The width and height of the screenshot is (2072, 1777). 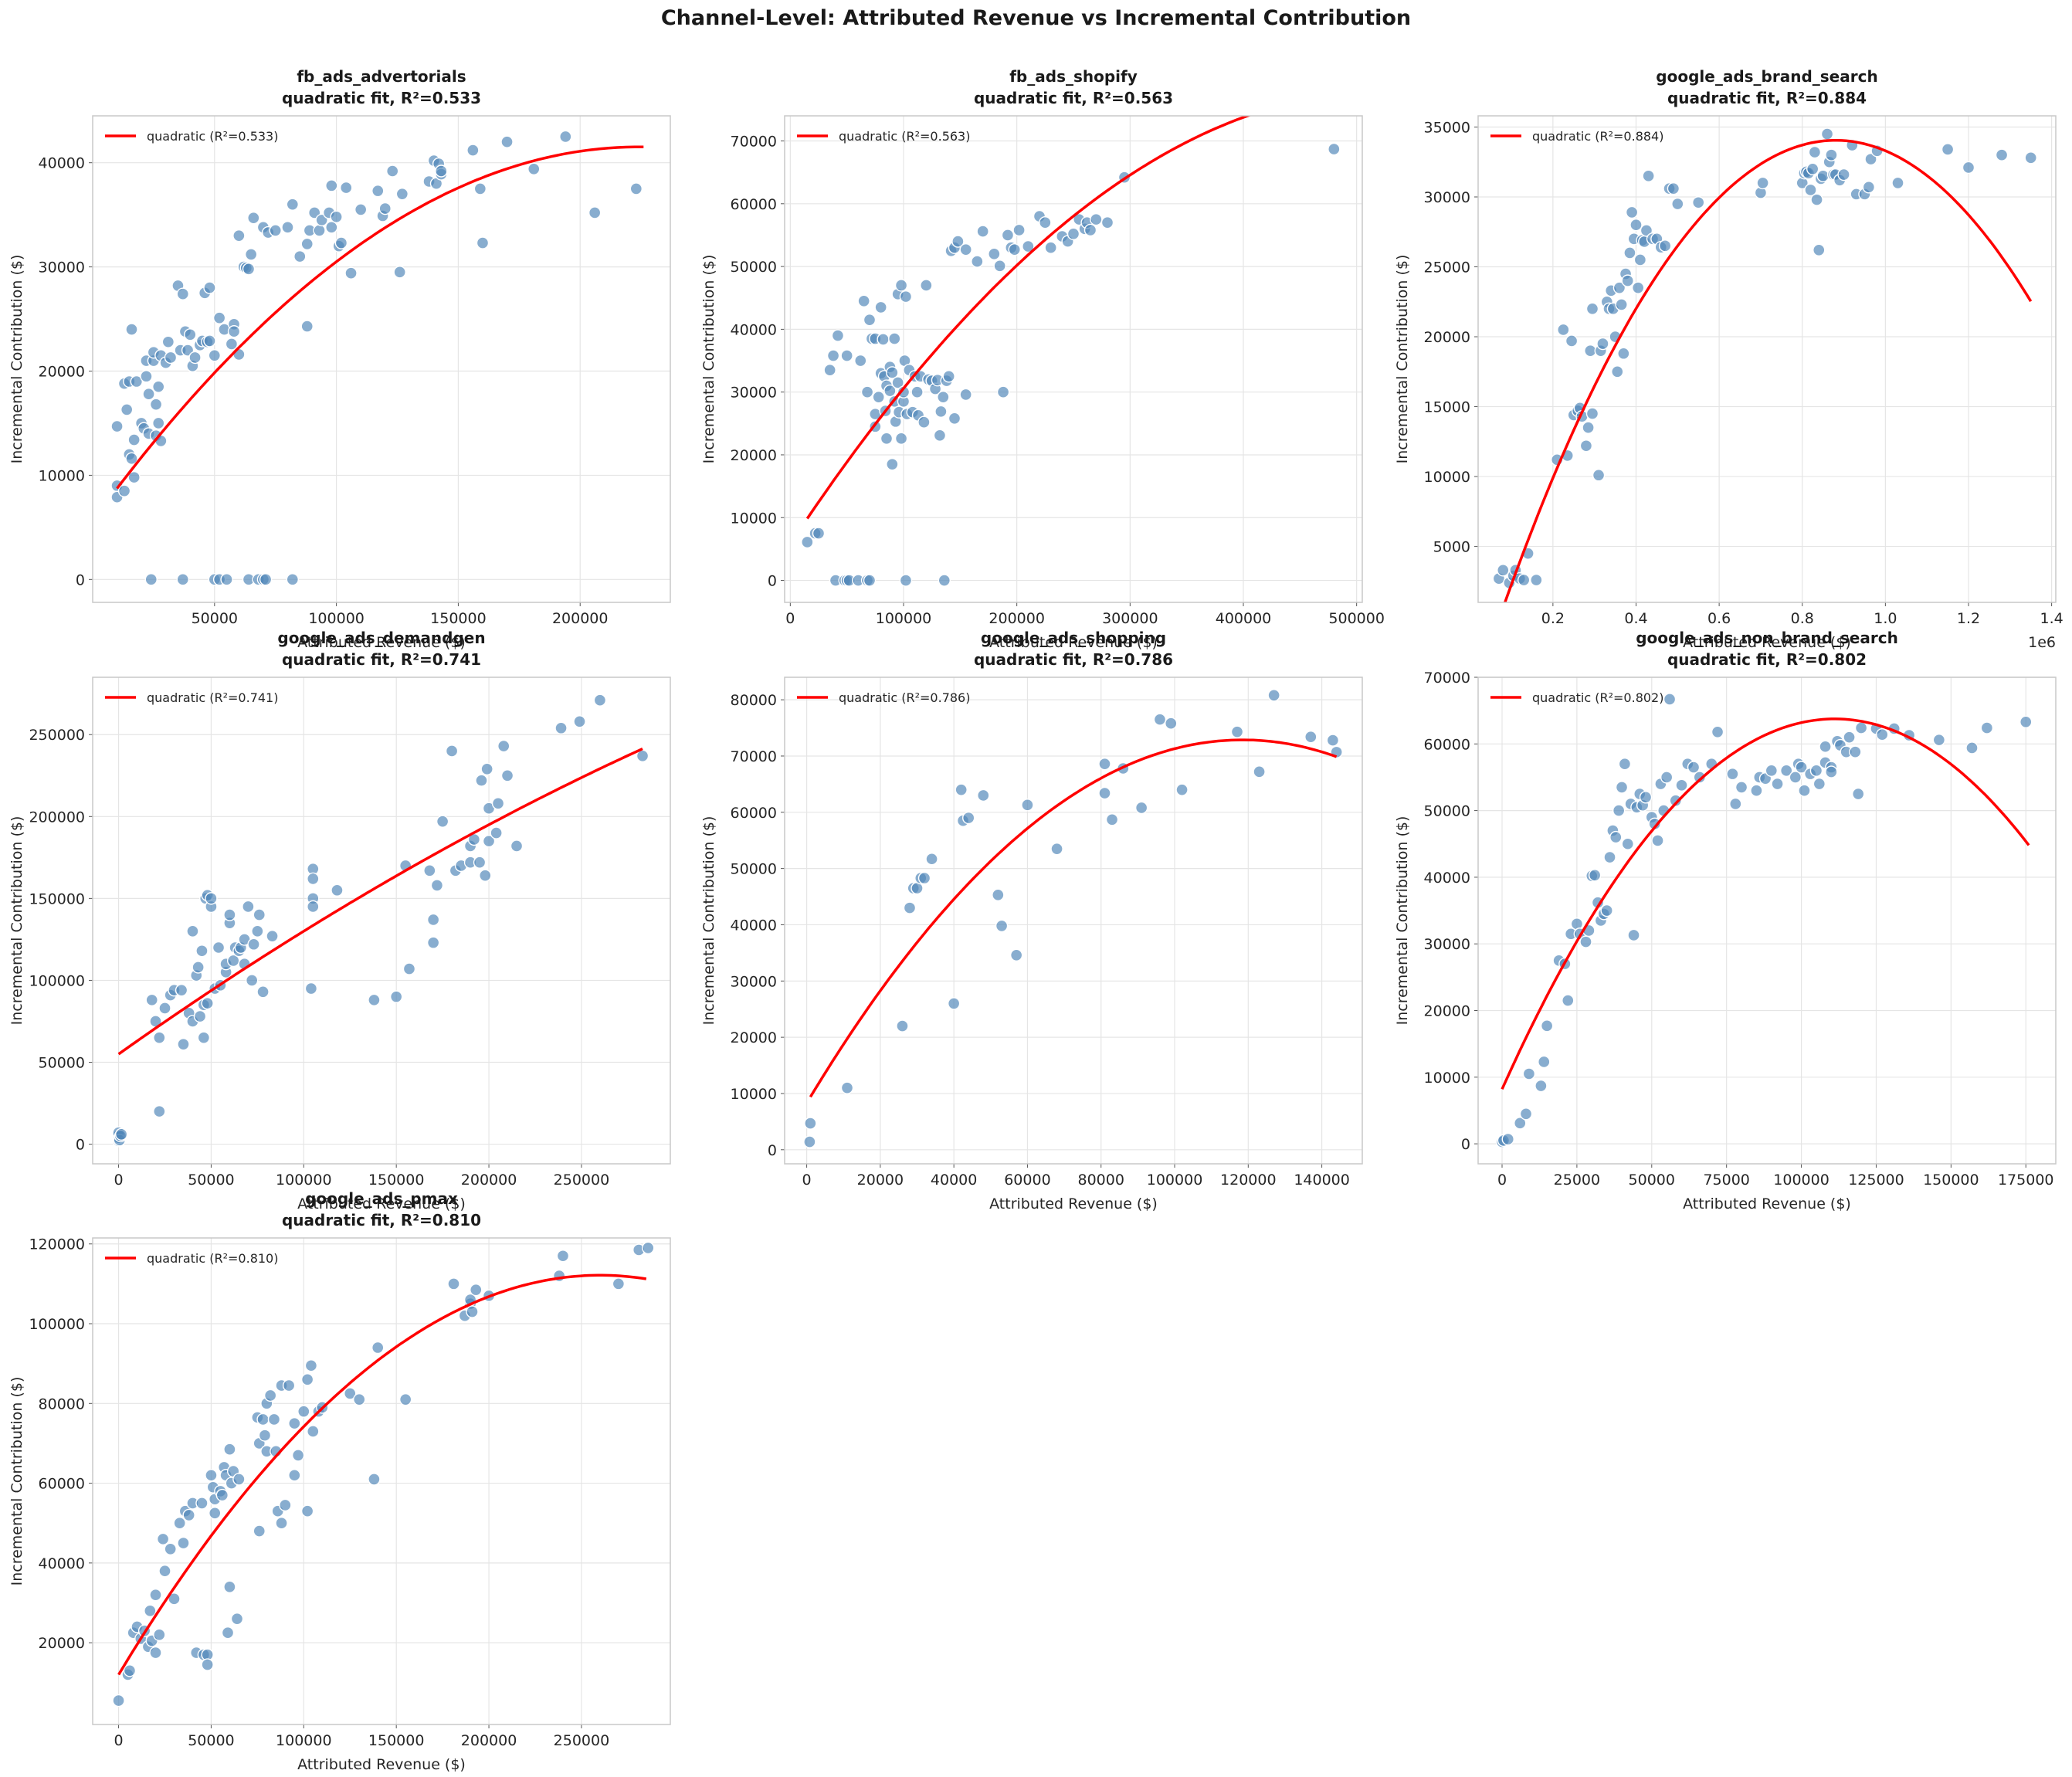 I want to click on y-tick-label: 10000, so click(x=1447, y=1078).